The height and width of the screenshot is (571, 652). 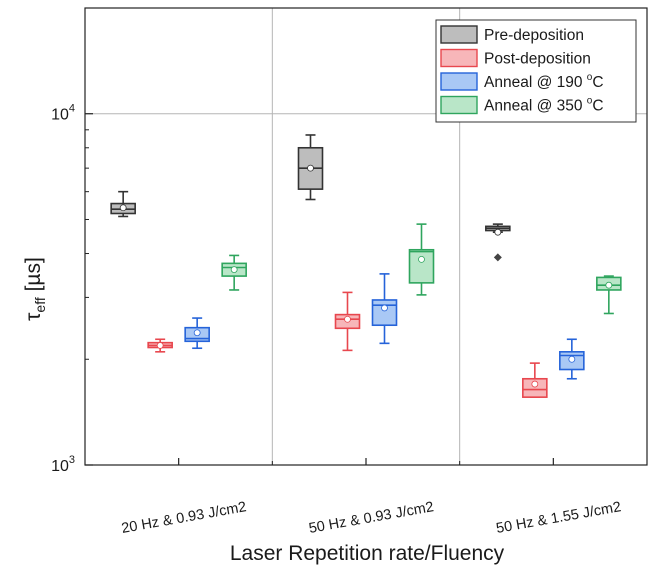 I want to click on legend-label-base: Anneal @ 350, so click(x=535, y=106).